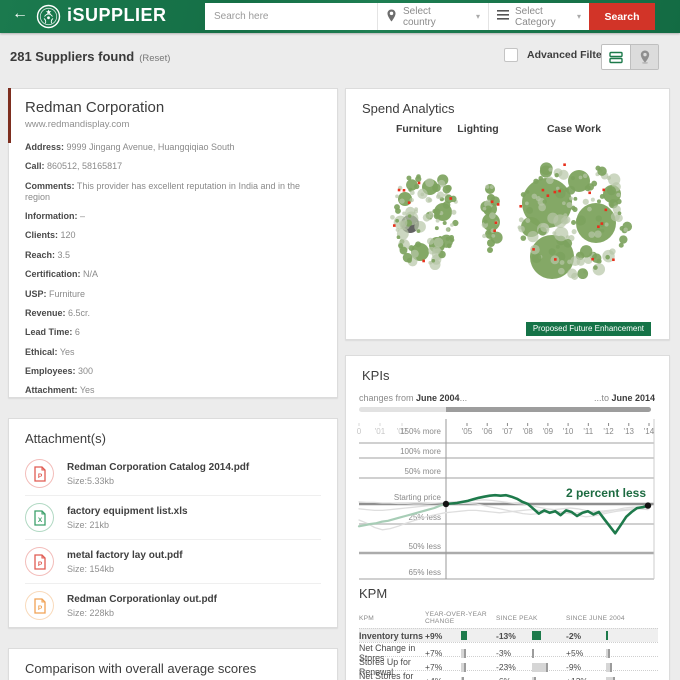  I want to click on svg-text: '05, so click(467, 431).